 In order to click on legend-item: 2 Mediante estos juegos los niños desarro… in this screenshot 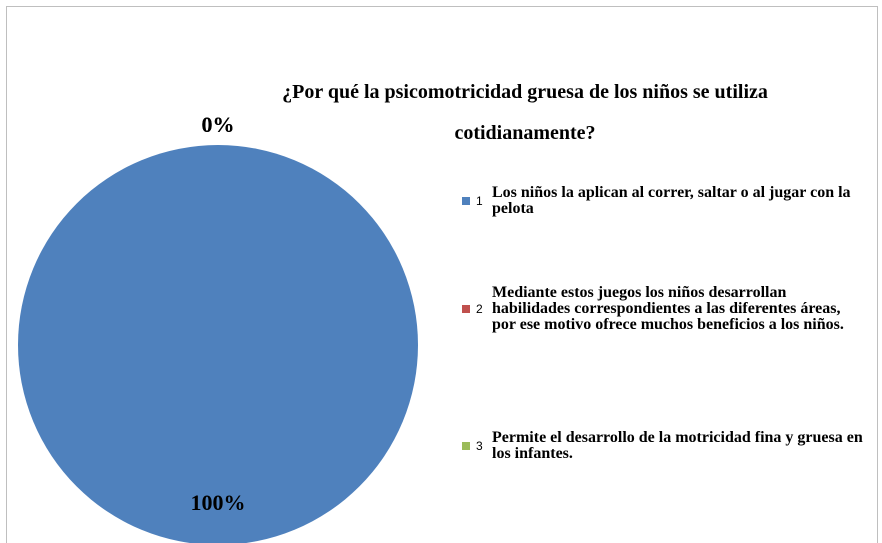, I will do `click(664, 309)`.